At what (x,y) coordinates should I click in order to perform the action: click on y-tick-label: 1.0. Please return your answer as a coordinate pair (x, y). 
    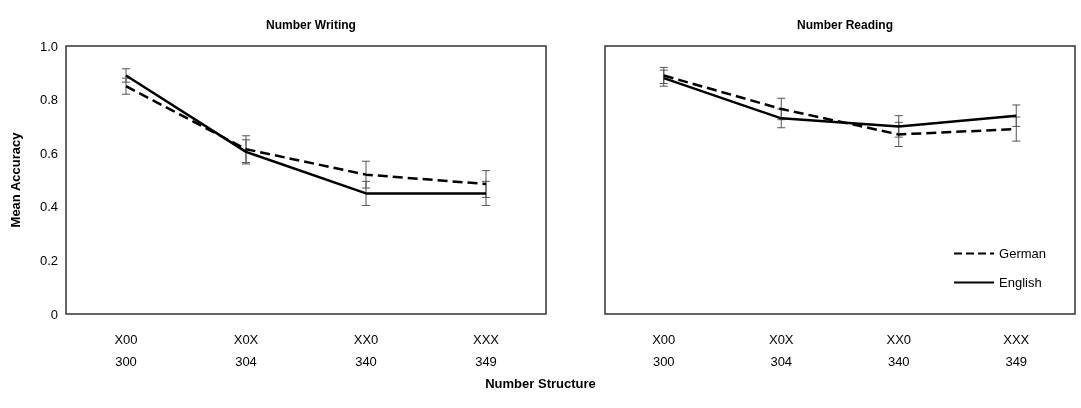
    Looking at the image, I should click on (48, 46).